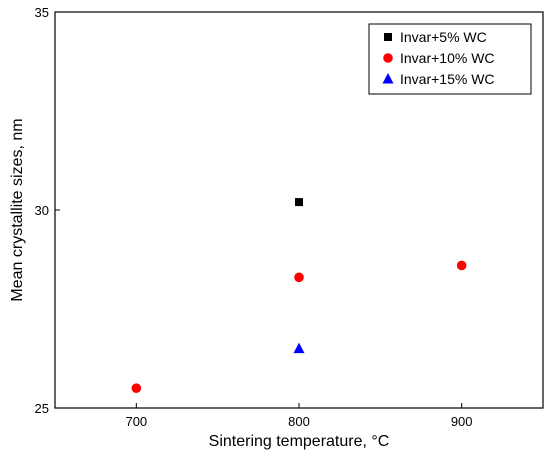 Image resolution: width=550 pixels, height=461 pixels. What do you see at coordinates (388, 78) in the screenshot?
I see `legend-marker-triangle` at bounding box center [388, 78].